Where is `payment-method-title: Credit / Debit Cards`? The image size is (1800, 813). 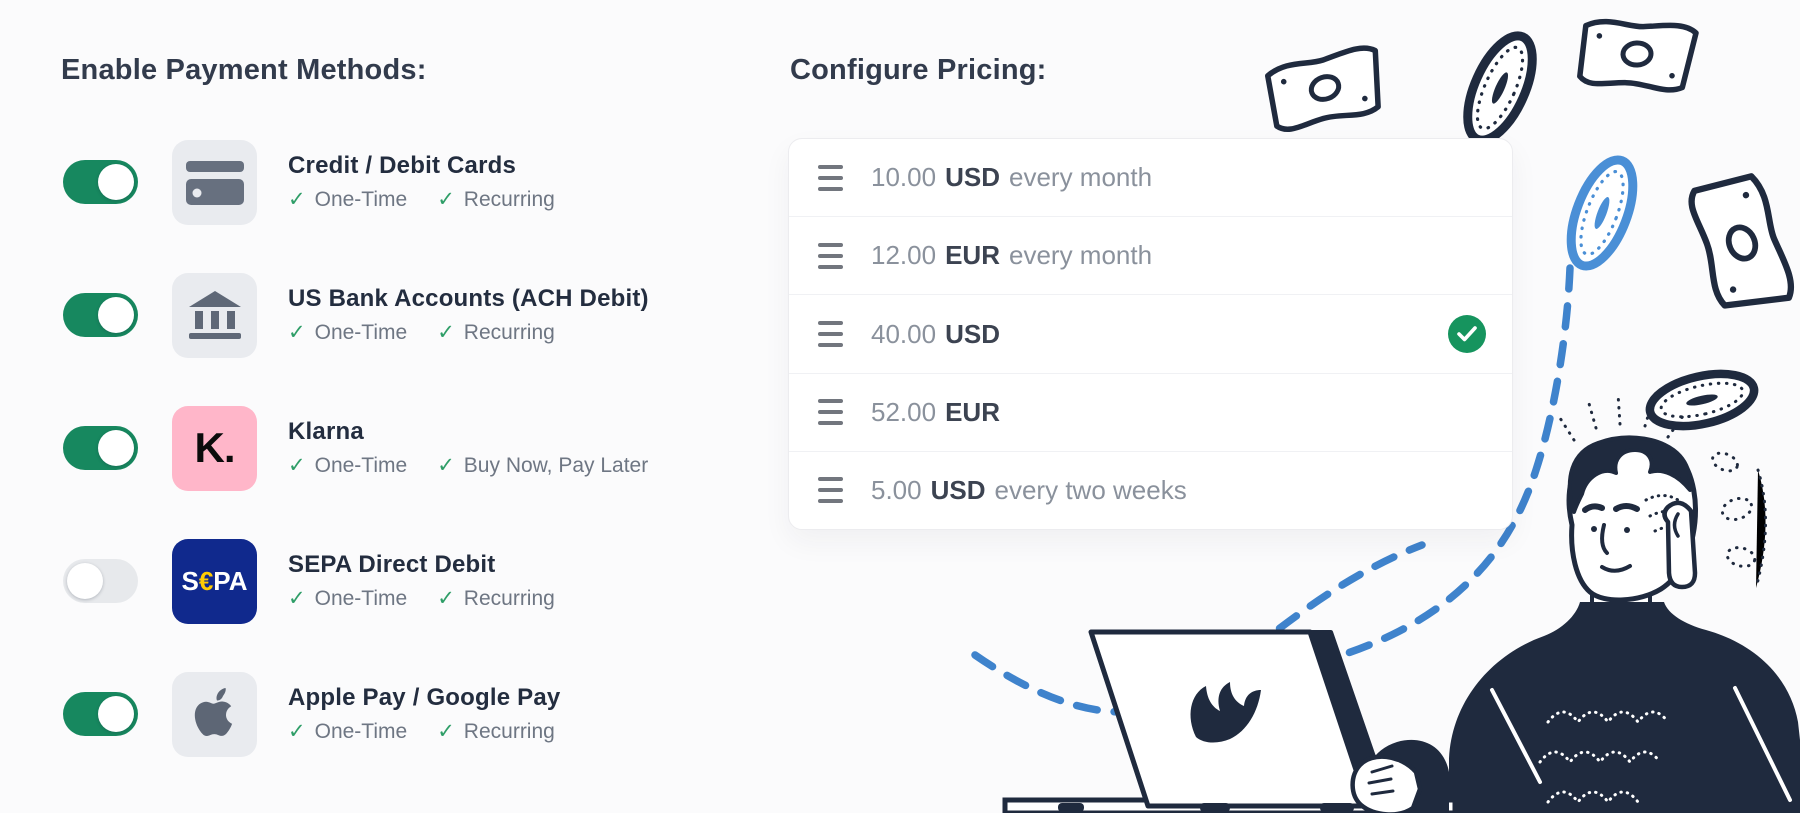
payment-method-title: Credit / Debit Cards is located at coordinates (402, 165).